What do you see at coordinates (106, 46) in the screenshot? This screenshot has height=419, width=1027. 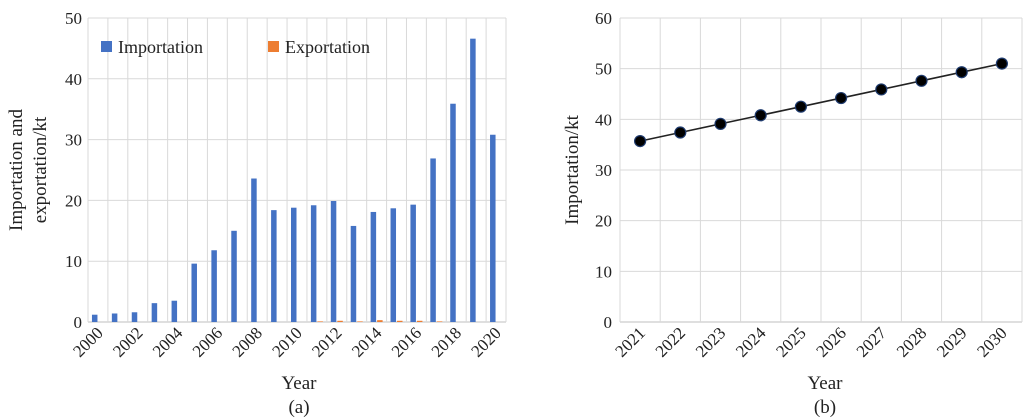 I see `legend-swatch-importation` at bounding box center [106, 46].